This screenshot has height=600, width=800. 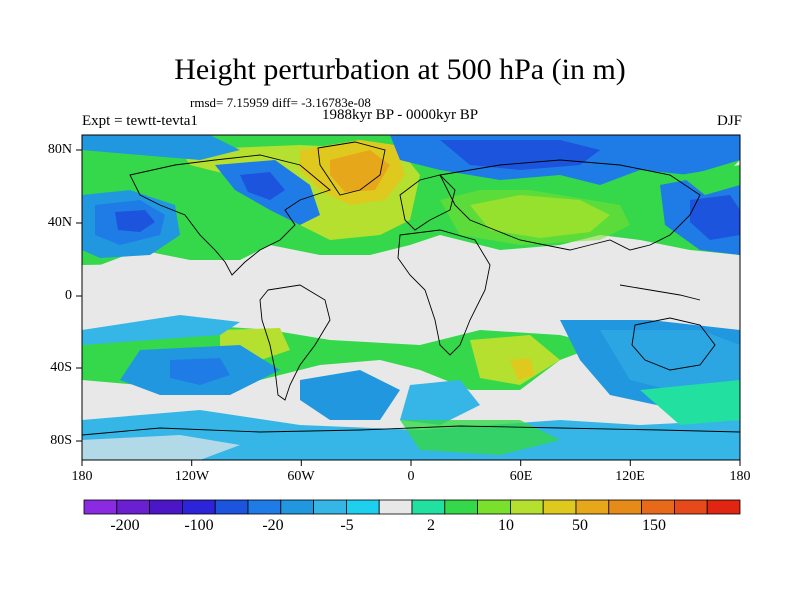 I want to click on y-tick-80n: 80N, so click(x=59, y=149).